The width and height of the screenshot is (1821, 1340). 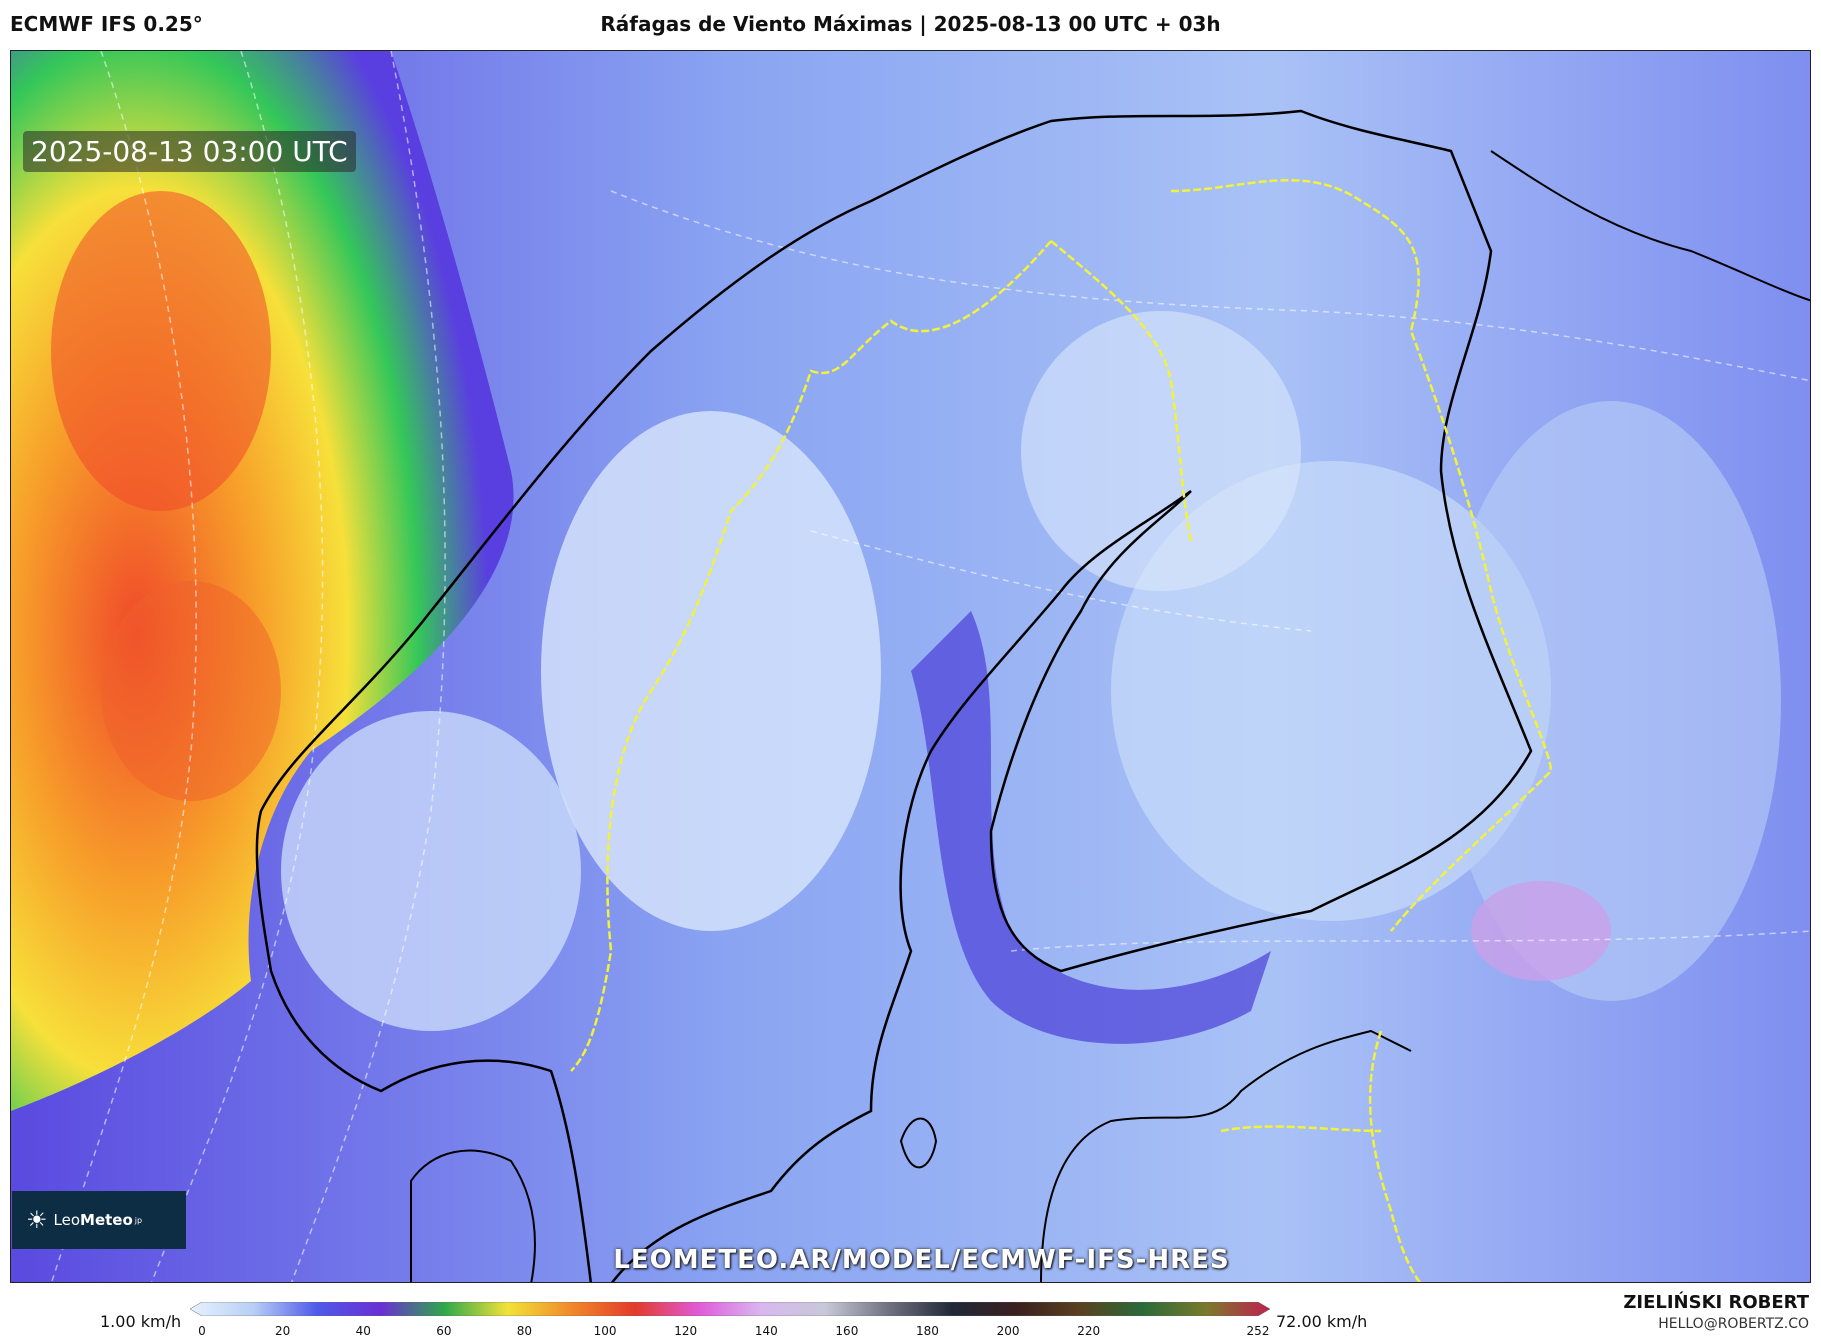 What do you see at coordinates (1361, 555) in the screenshot?
I see `border-finland-russia` at bounding box center [1361, 555].